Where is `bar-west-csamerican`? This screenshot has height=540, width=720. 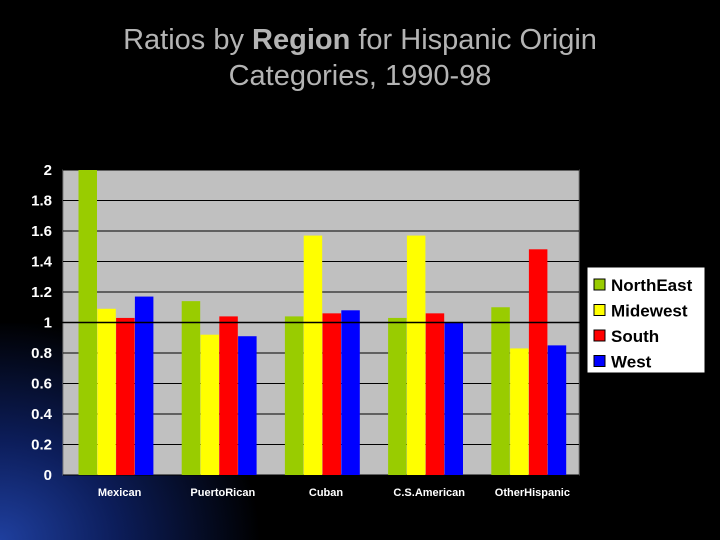 bar-west-csamerican is located at coordinates (453, 398).